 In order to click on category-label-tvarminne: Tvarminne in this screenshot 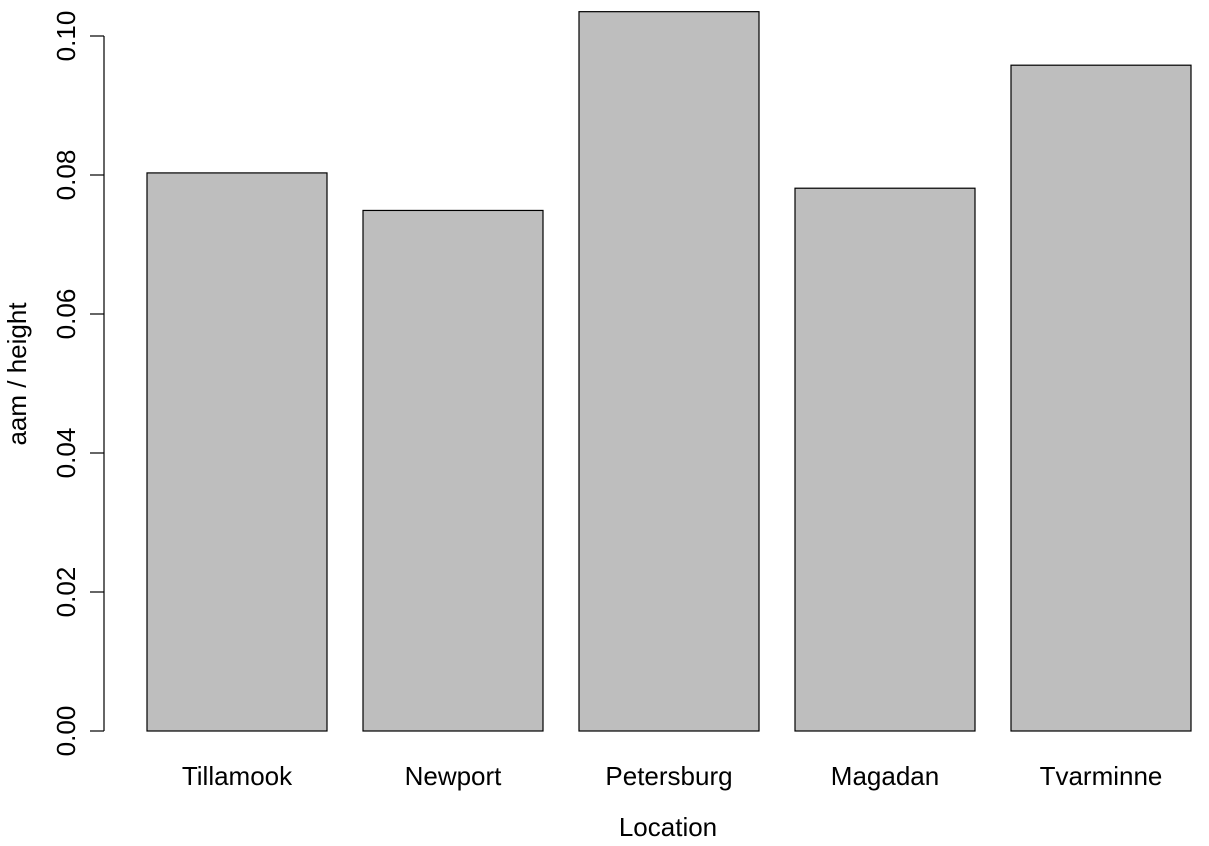, I will do `click(1101, 776)`.